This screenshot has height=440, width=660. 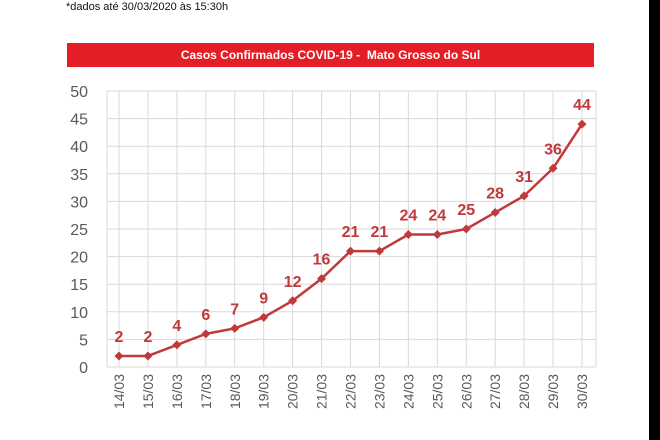 What do you see at coordinates (79, 202) in the screenshot?
I see `y-tick-label: 30` at bounding box center [79, 202].